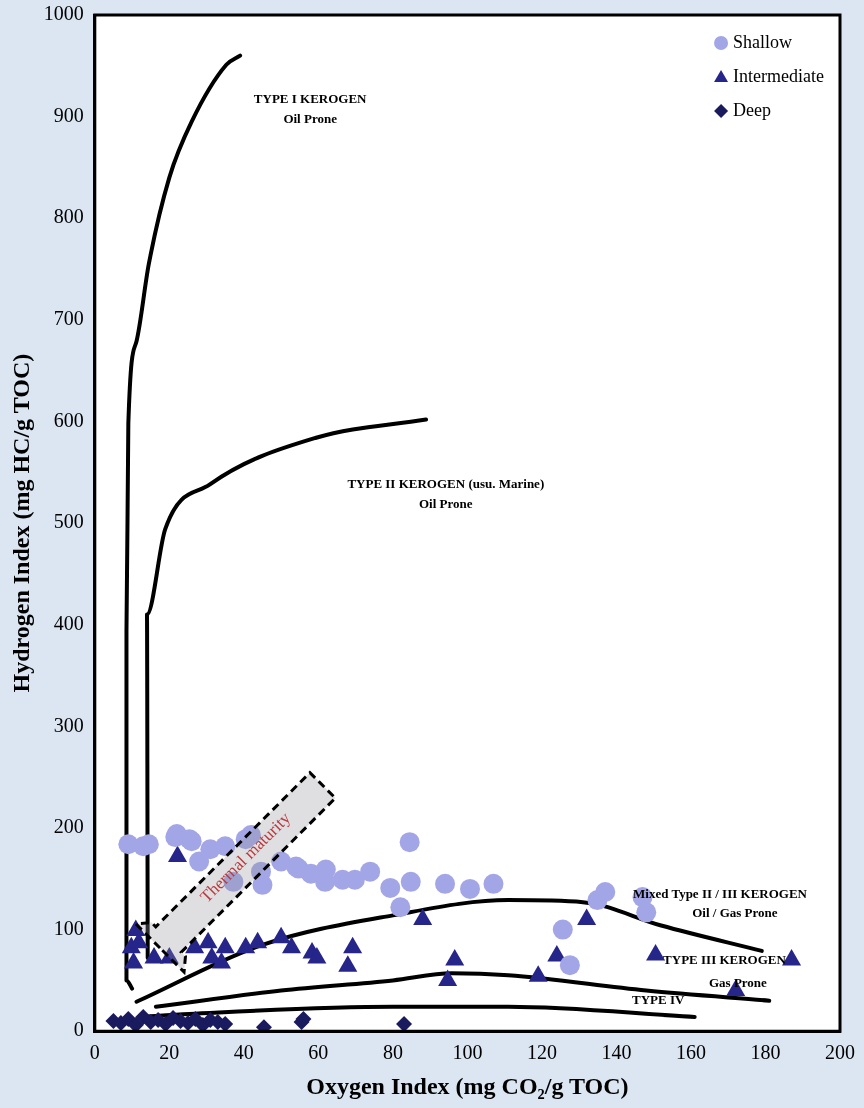 This screenshot has width=864, height=1108. I want to click on x-tick-label: 120, so click(541, 1052).